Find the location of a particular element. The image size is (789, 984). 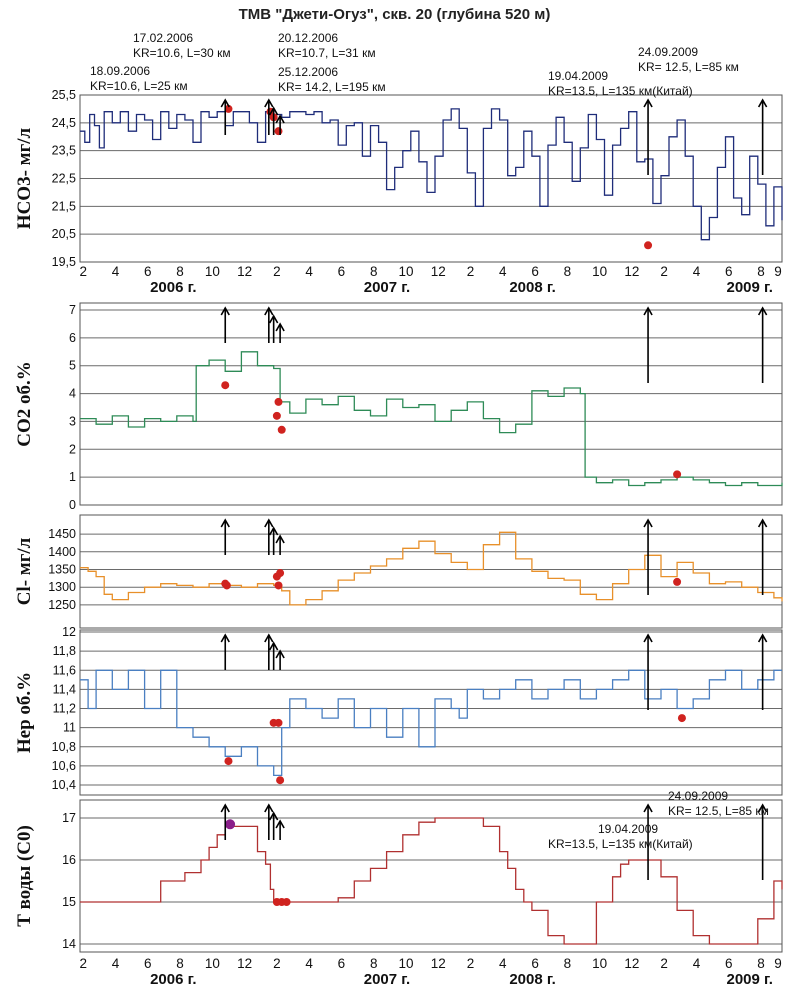

series-line-temp is located at coordinates (431, 881).